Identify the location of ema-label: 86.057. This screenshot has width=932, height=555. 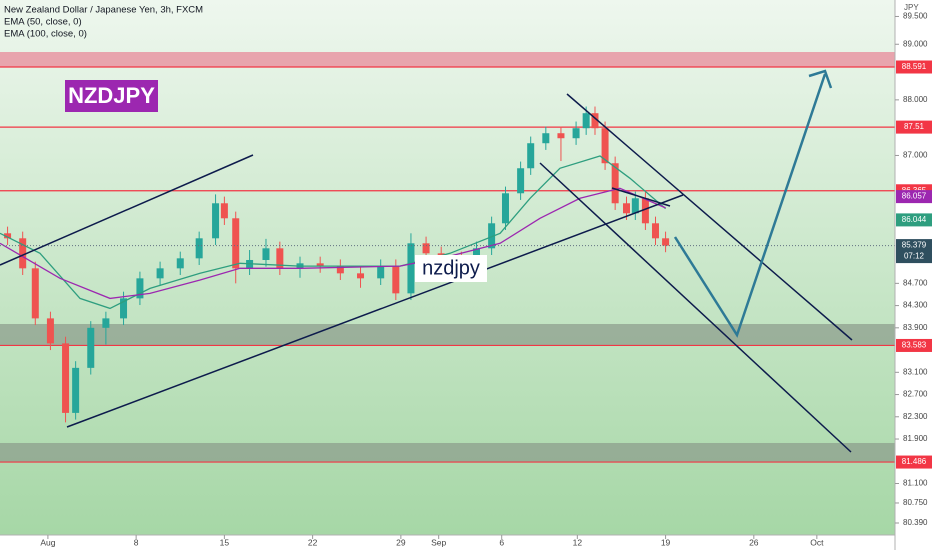
(914, 196).